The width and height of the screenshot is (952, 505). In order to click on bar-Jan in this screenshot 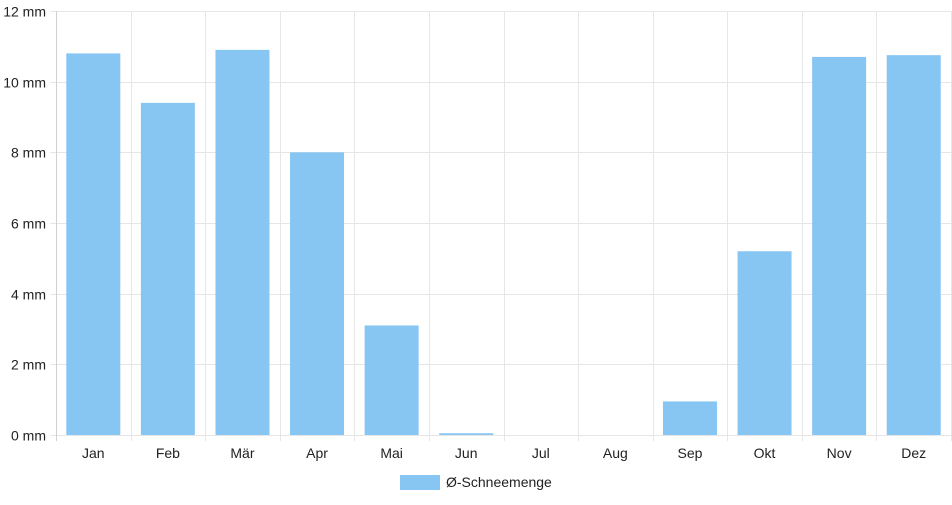, I will do `click(93, 244)`.